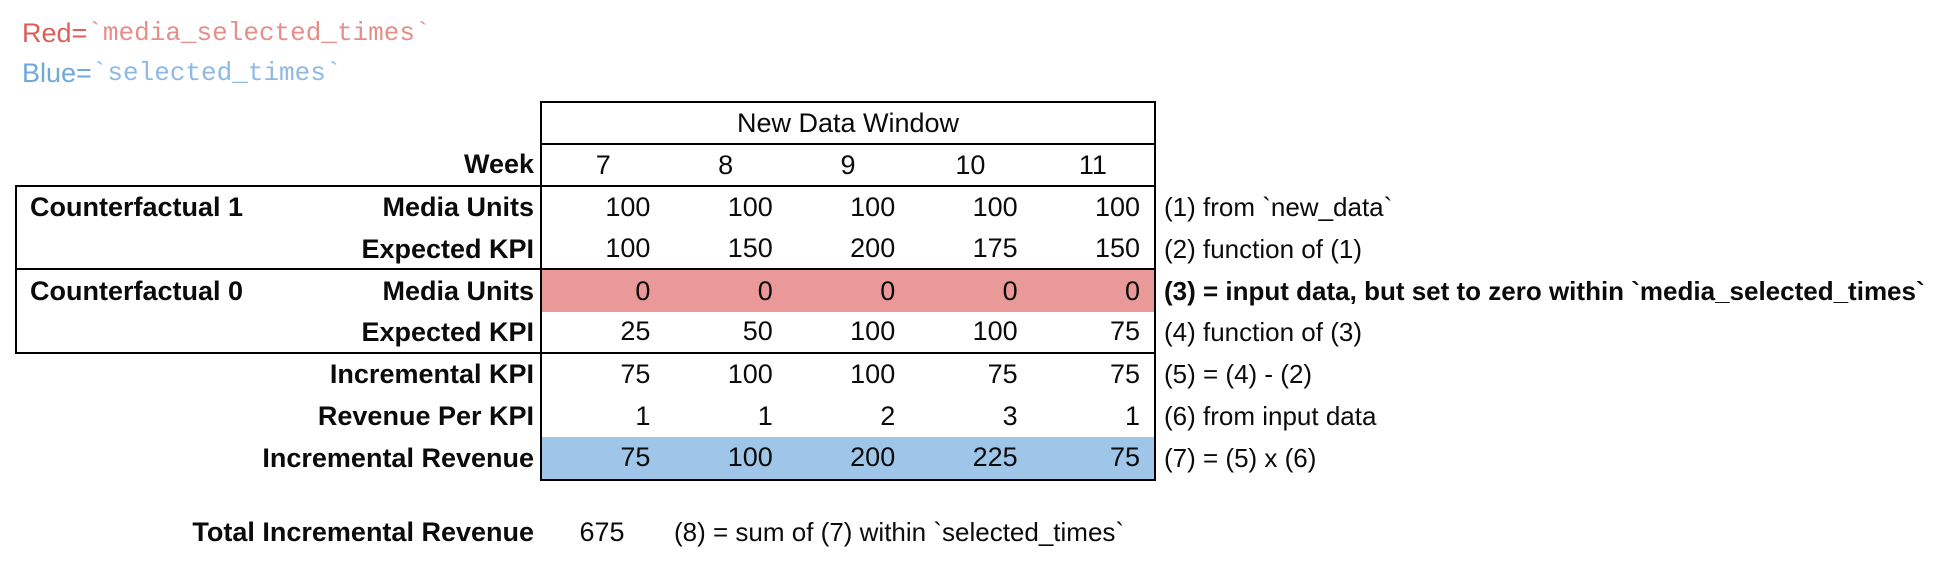 The height and width of the screenshot is (574, 1960). I want to click on legend-red-line: Red = `media_selected_times`, so click(226, 33).